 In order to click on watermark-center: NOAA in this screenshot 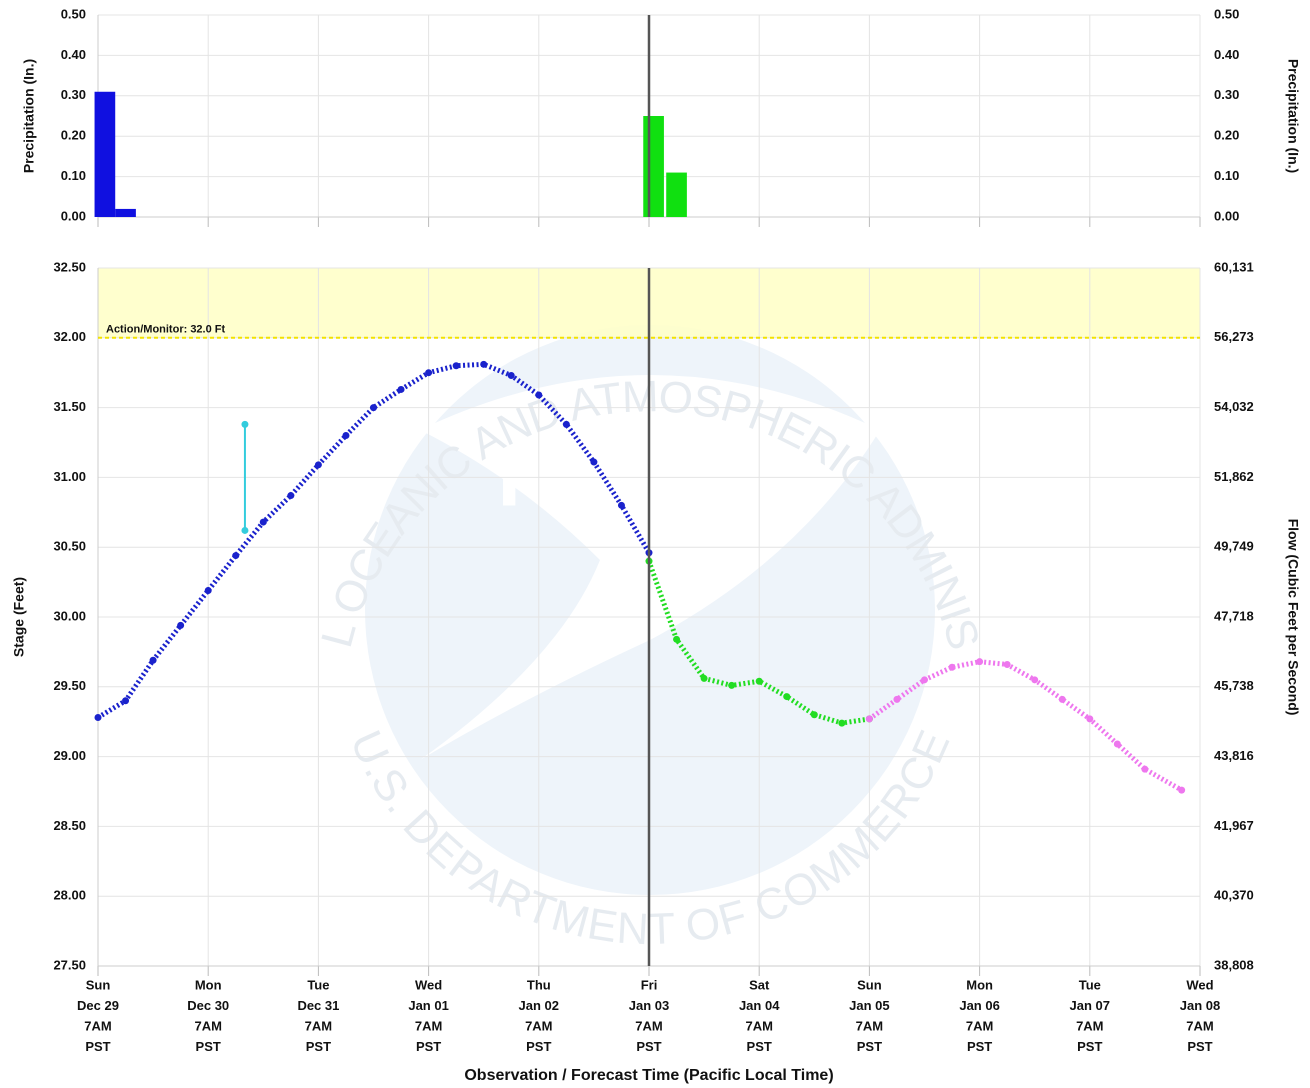, I will do `click(650, 472)`.